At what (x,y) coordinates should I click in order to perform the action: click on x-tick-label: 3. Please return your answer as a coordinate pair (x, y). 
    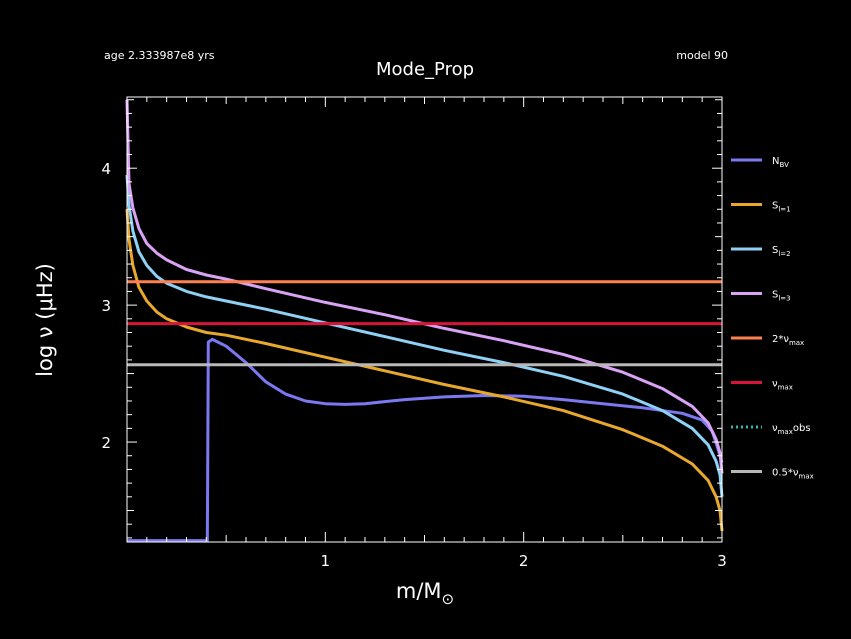
    Looking at the image, I should click on (722, 561).